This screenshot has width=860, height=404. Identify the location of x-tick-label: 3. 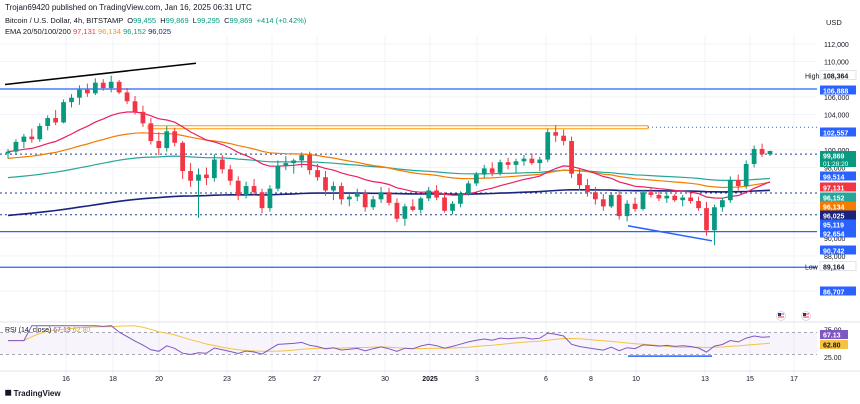
(477, 379).